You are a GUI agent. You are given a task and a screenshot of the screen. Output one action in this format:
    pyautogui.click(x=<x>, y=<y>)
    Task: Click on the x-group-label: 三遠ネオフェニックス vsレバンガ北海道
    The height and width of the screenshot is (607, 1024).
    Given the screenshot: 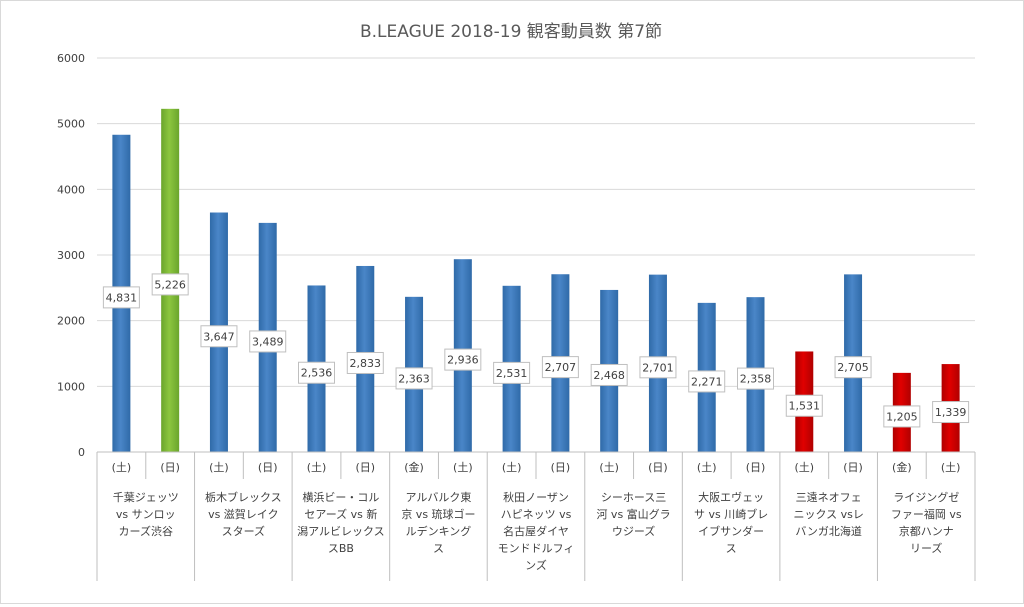 What is the action you would take?
    pyautogui.click(x=828, y=514)
    